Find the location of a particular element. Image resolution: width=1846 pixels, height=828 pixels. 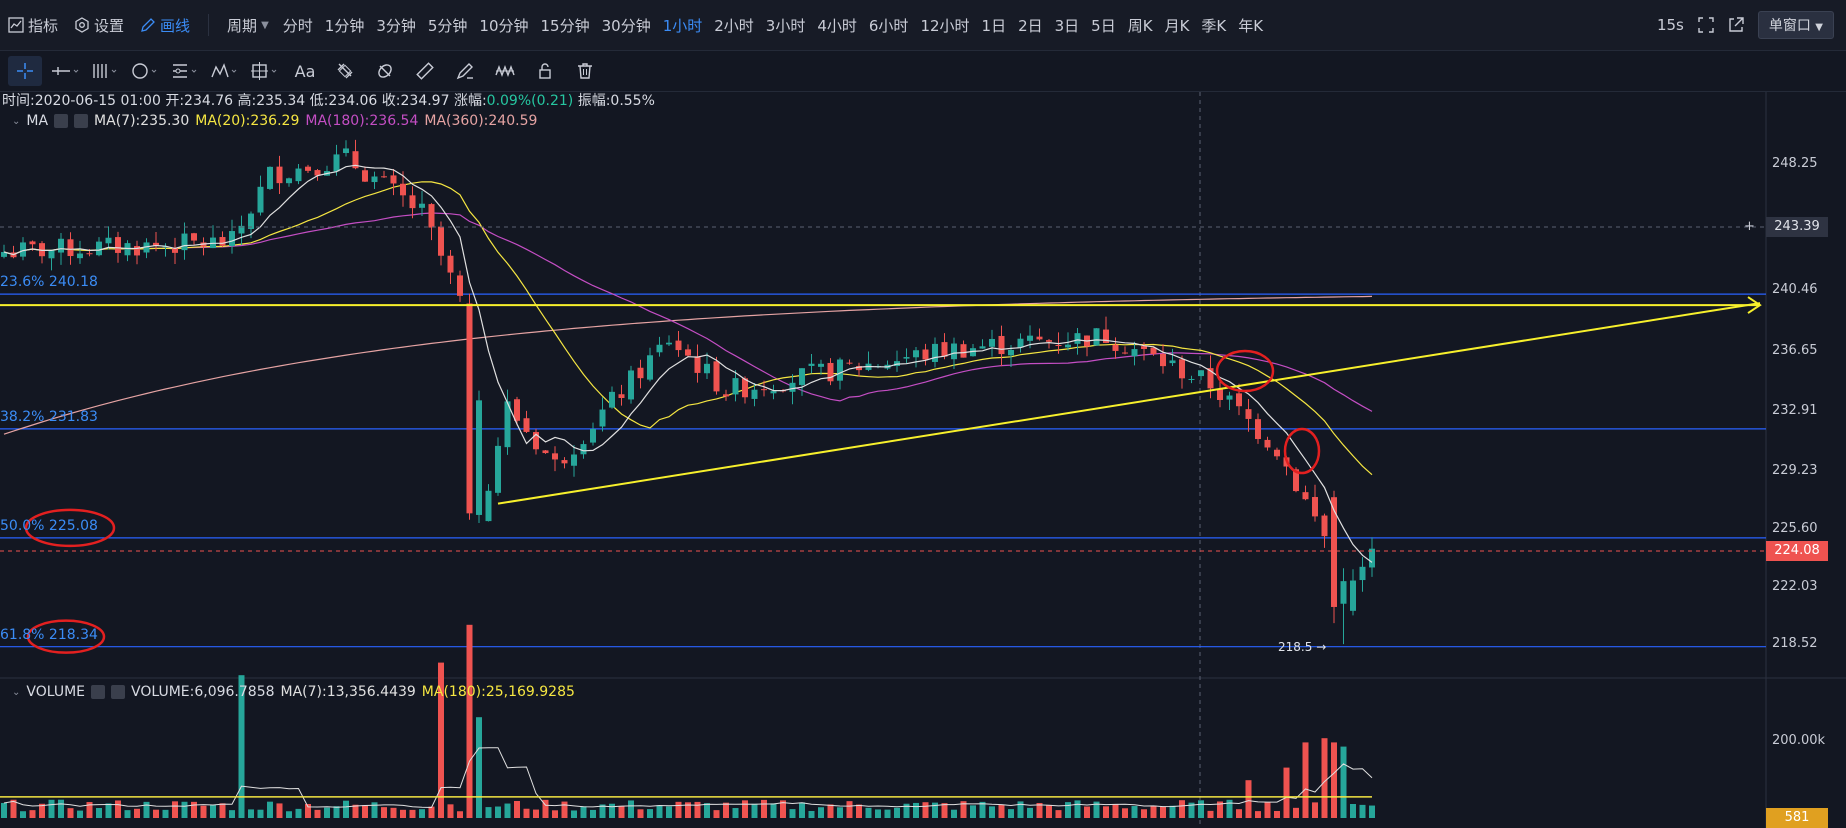

channel-tool is located at coordinates (105, 71).